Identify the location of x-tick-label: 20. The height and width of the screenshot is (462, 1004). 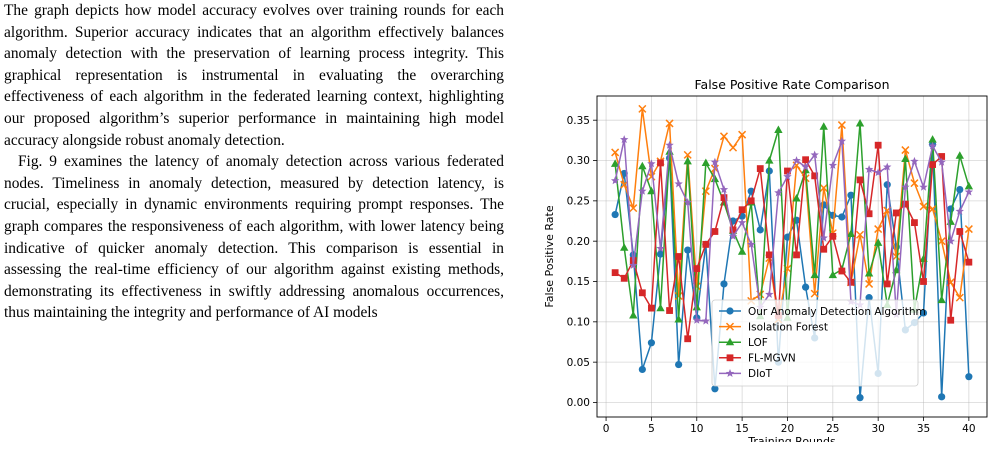
(787, 429).